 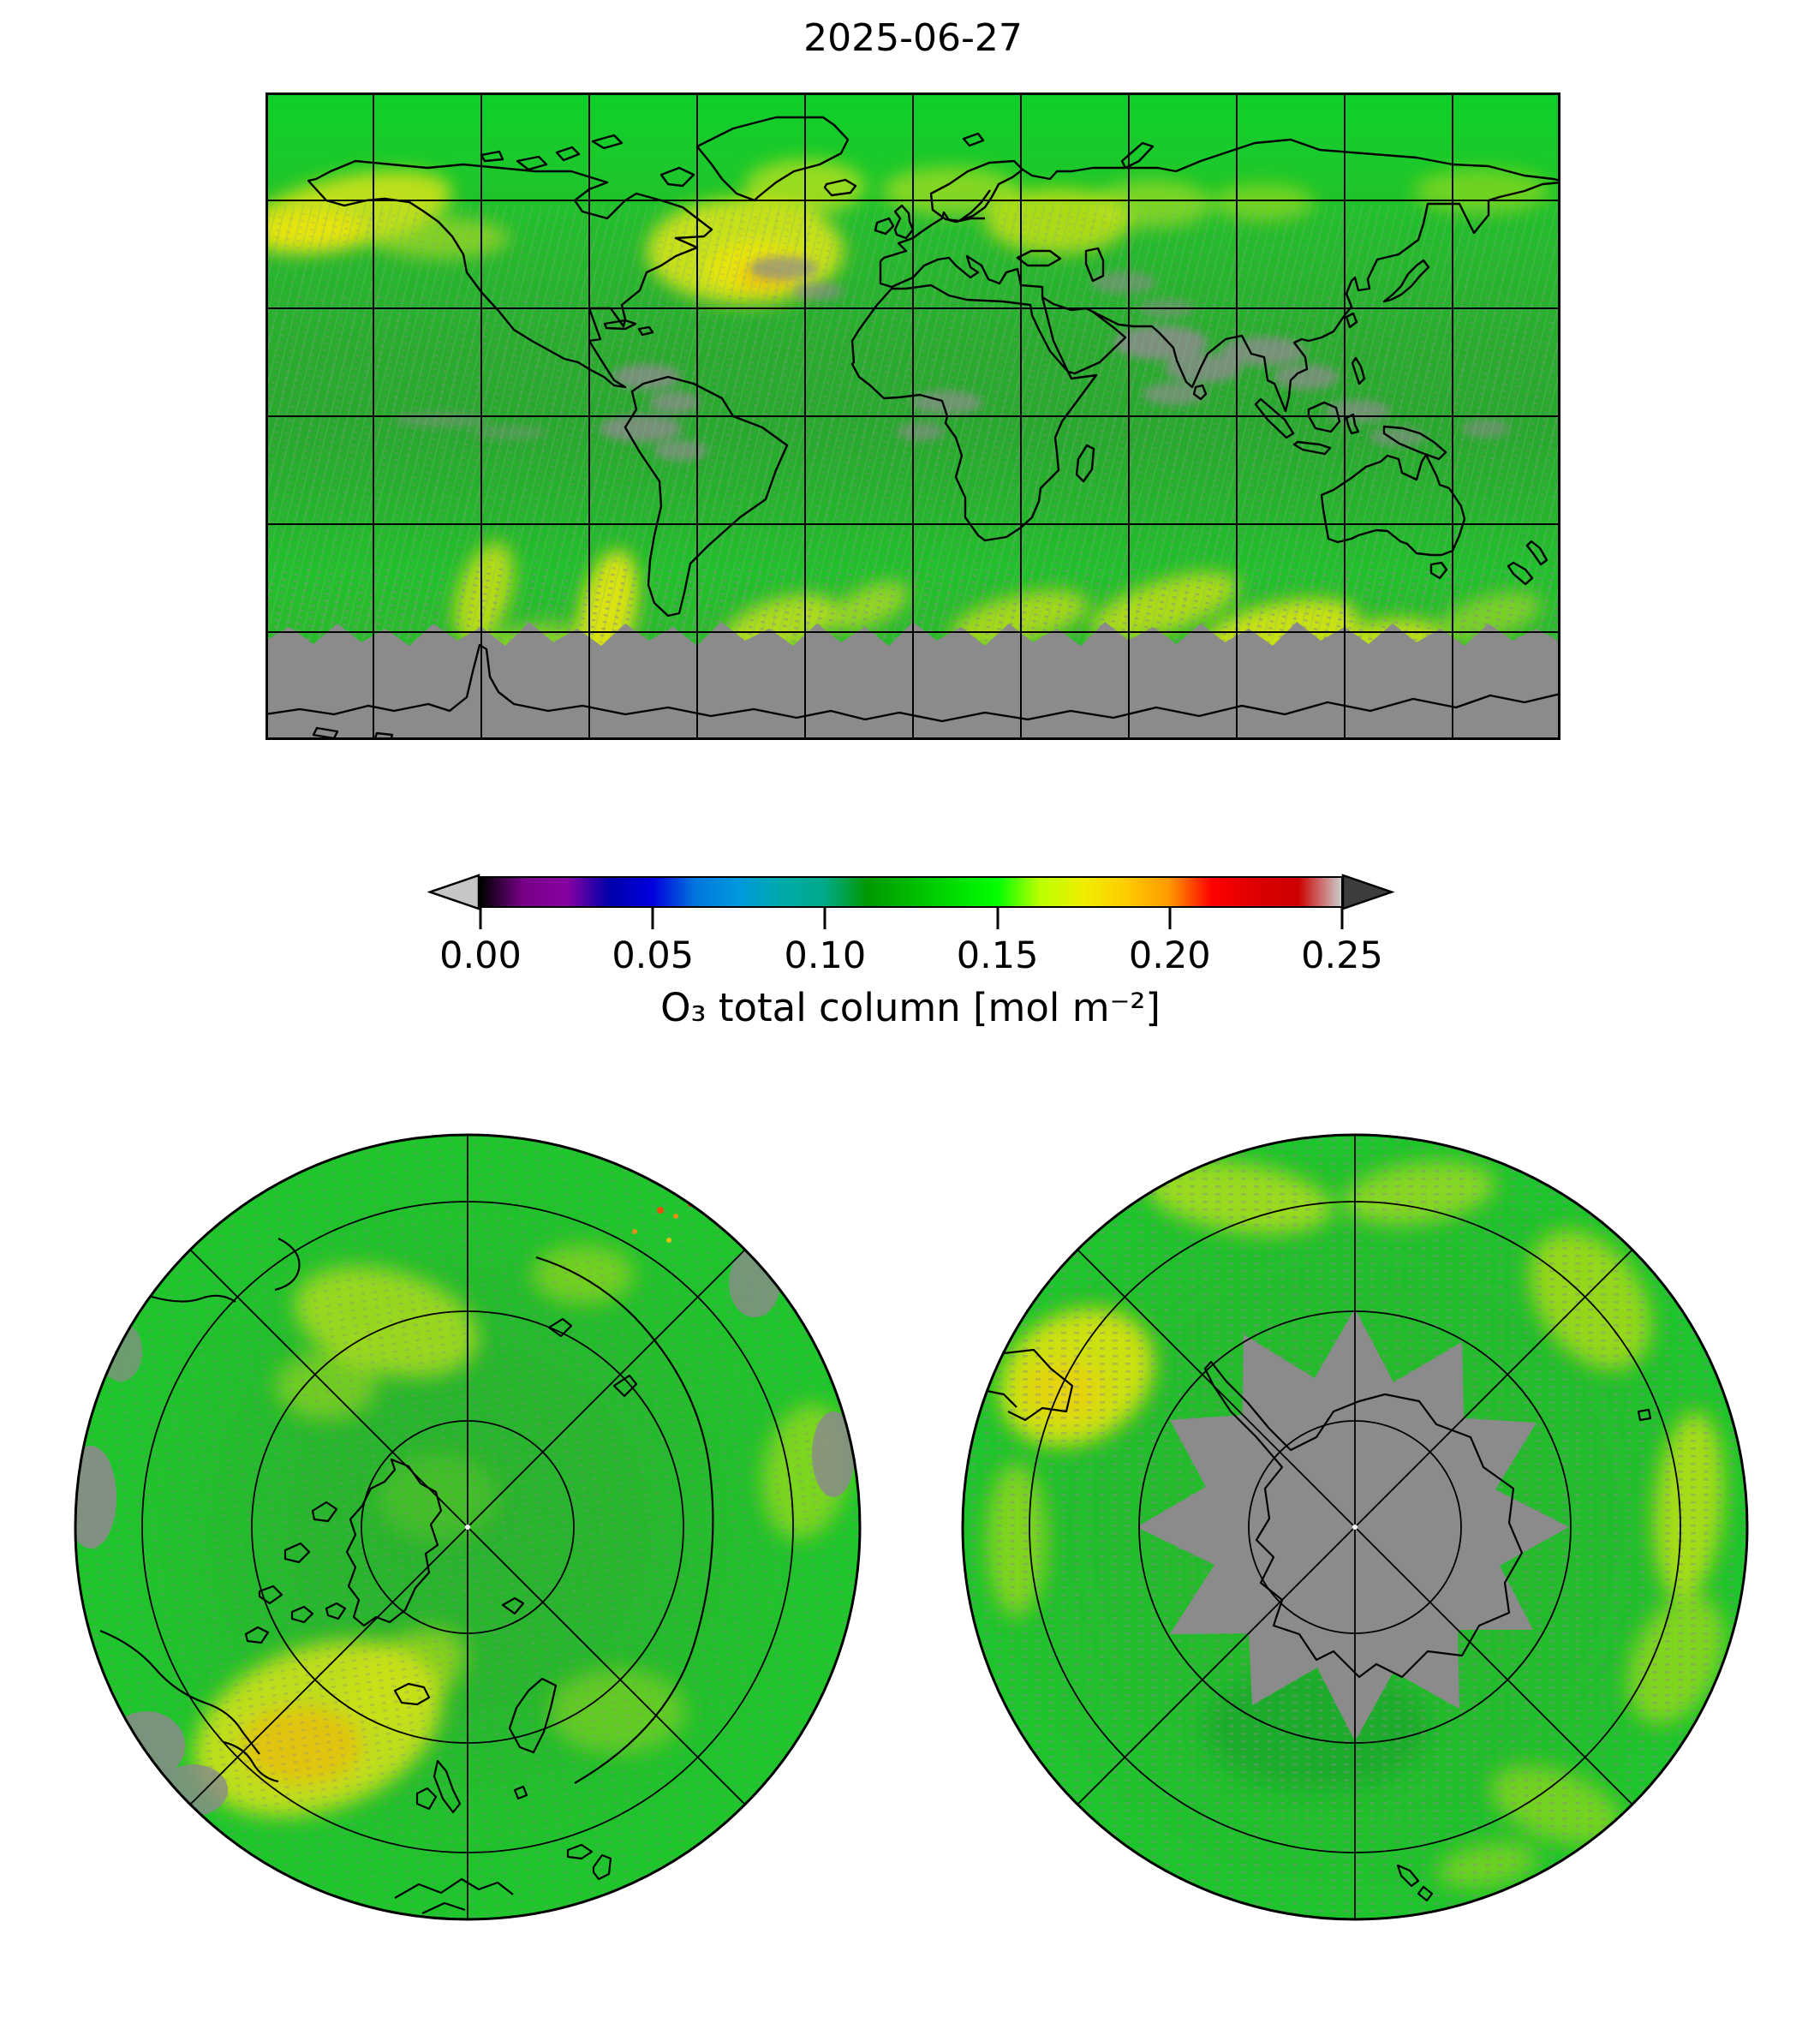 I want to click on colorbar-tick-label: 0.10, so click(x=825, y=955).